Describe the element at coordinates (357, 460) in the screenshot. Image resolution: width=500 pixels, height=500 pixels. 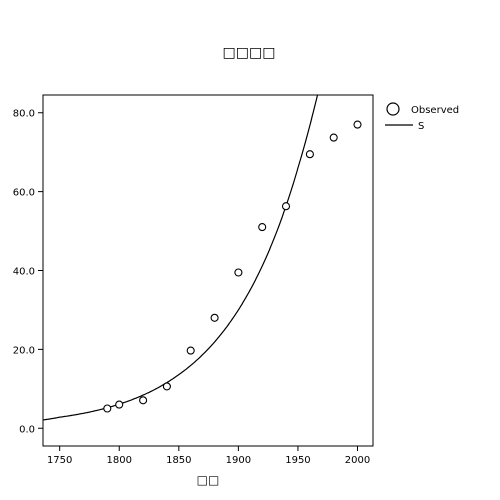
I see `x-tick-label: 2000` at that location.